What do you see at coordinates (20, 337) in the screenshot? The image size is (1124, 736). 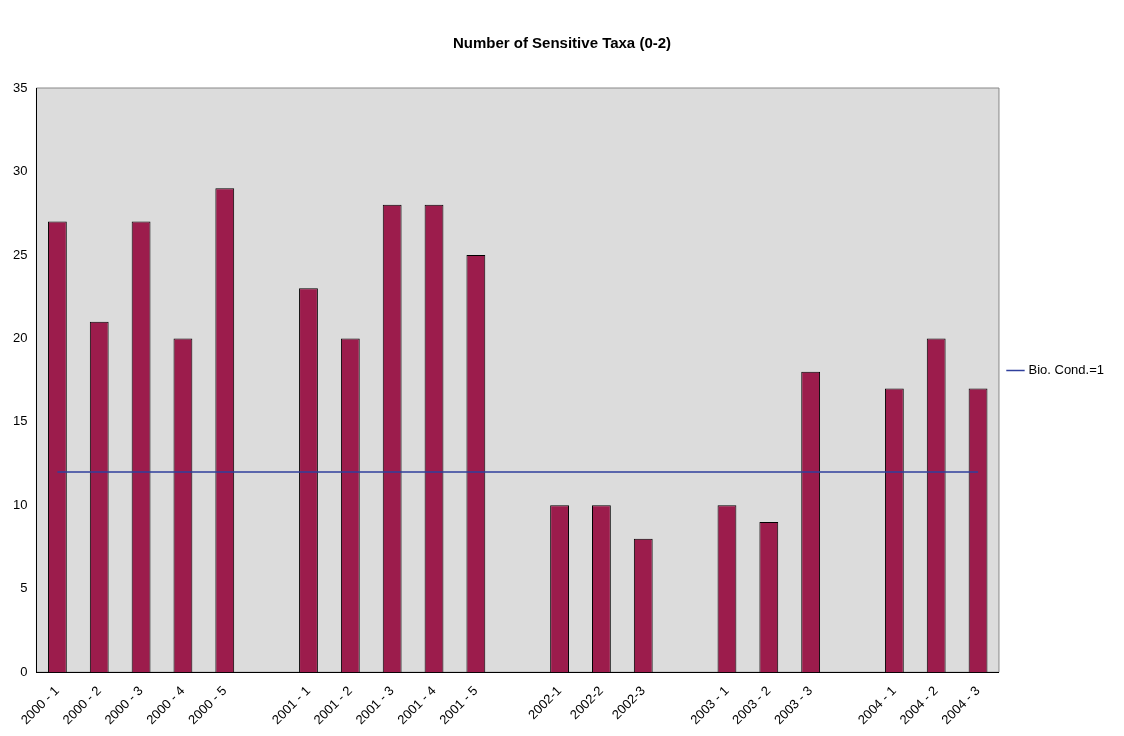 I see `y-tick-label: 20` at bounding box center [20, 337].